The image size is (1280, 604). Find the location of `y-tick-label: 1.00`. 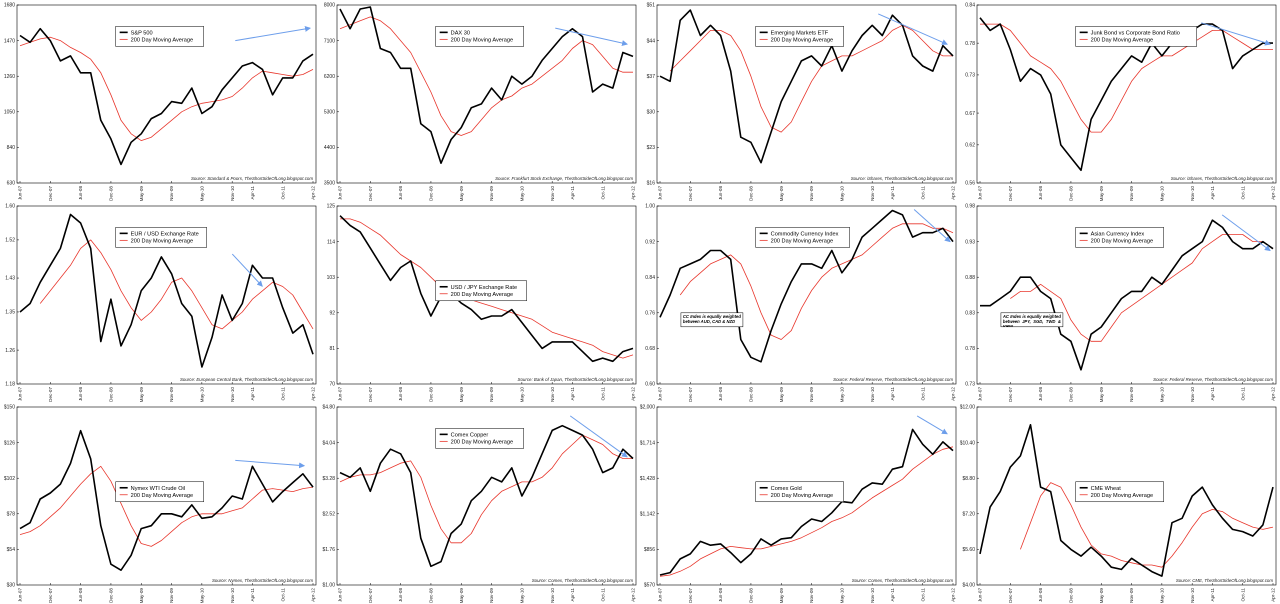

y-tick-label: 1.00 is located at coordinates (650, 207).